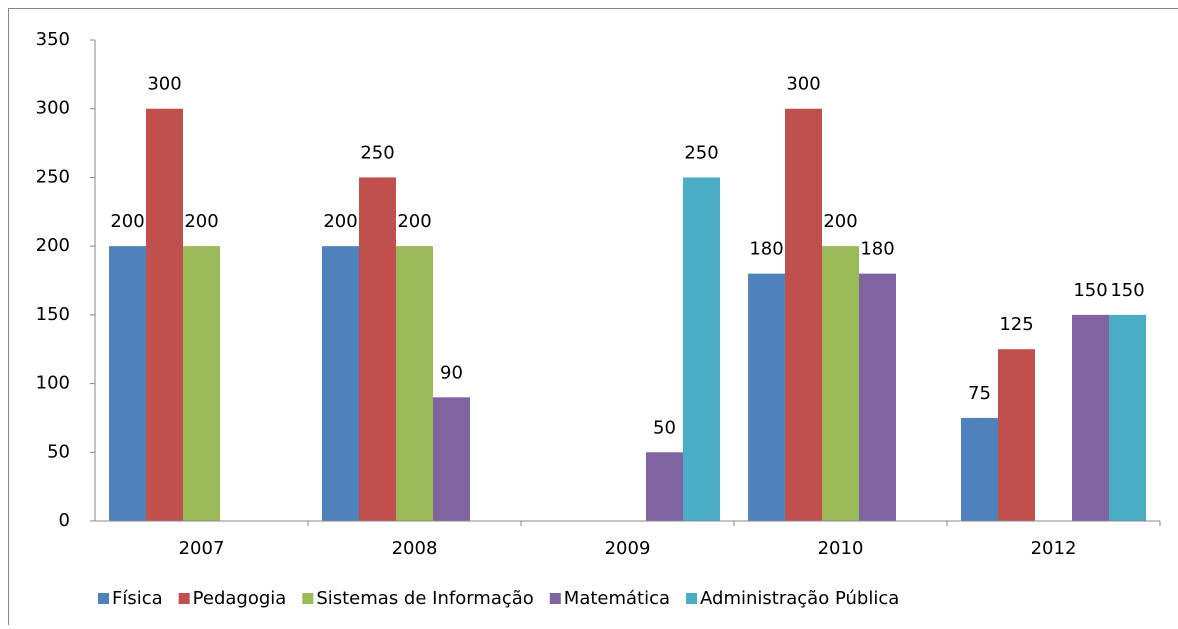 The image size is (1178, 629). I want to click on x-tick-label: 2009, so click(628, 548).